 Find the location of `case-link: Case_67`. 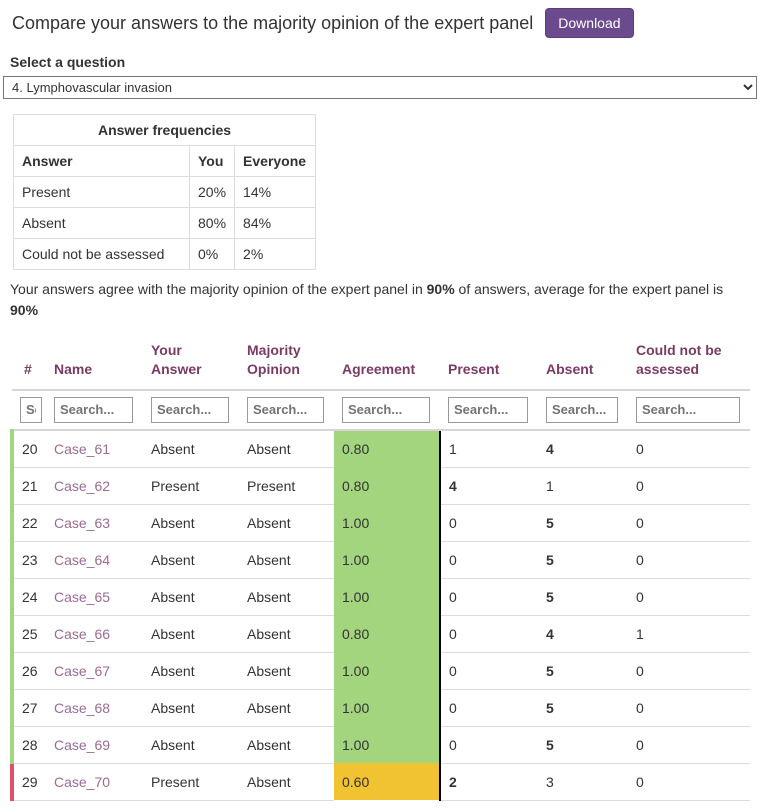

case-link: Case_67 is located at coordinates (82, 670).